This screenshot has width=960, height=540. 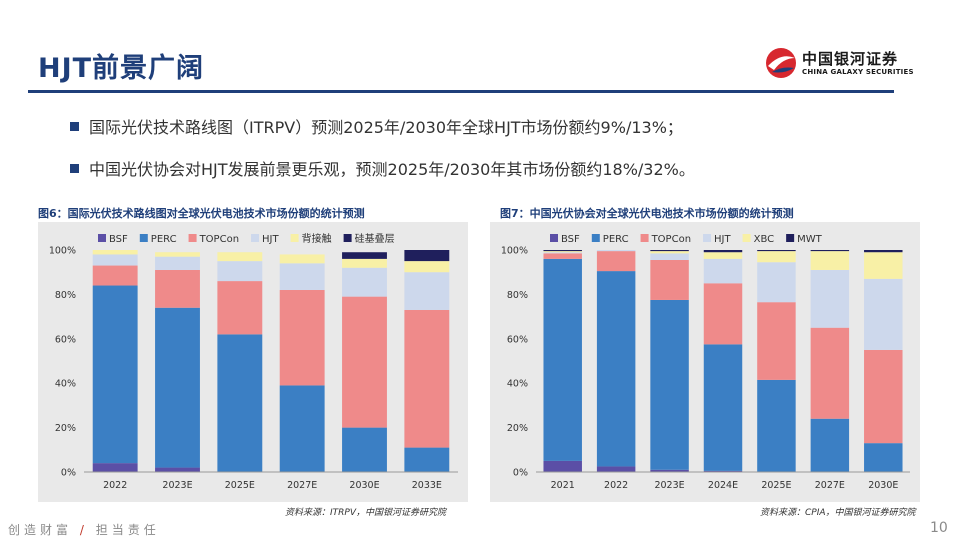 What do you see at coordinates (517, 428) in the screenshot?
I see `y-tick-label: 20%` at bounding box center [517, 428].